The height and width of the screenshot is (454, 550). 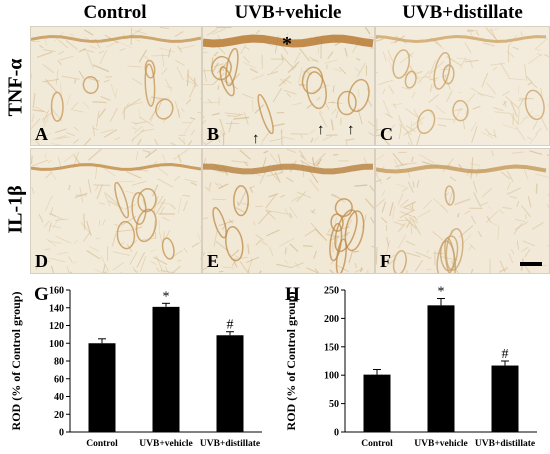 I want to click on y-tick-label: 250, so click(x=331, y=291).